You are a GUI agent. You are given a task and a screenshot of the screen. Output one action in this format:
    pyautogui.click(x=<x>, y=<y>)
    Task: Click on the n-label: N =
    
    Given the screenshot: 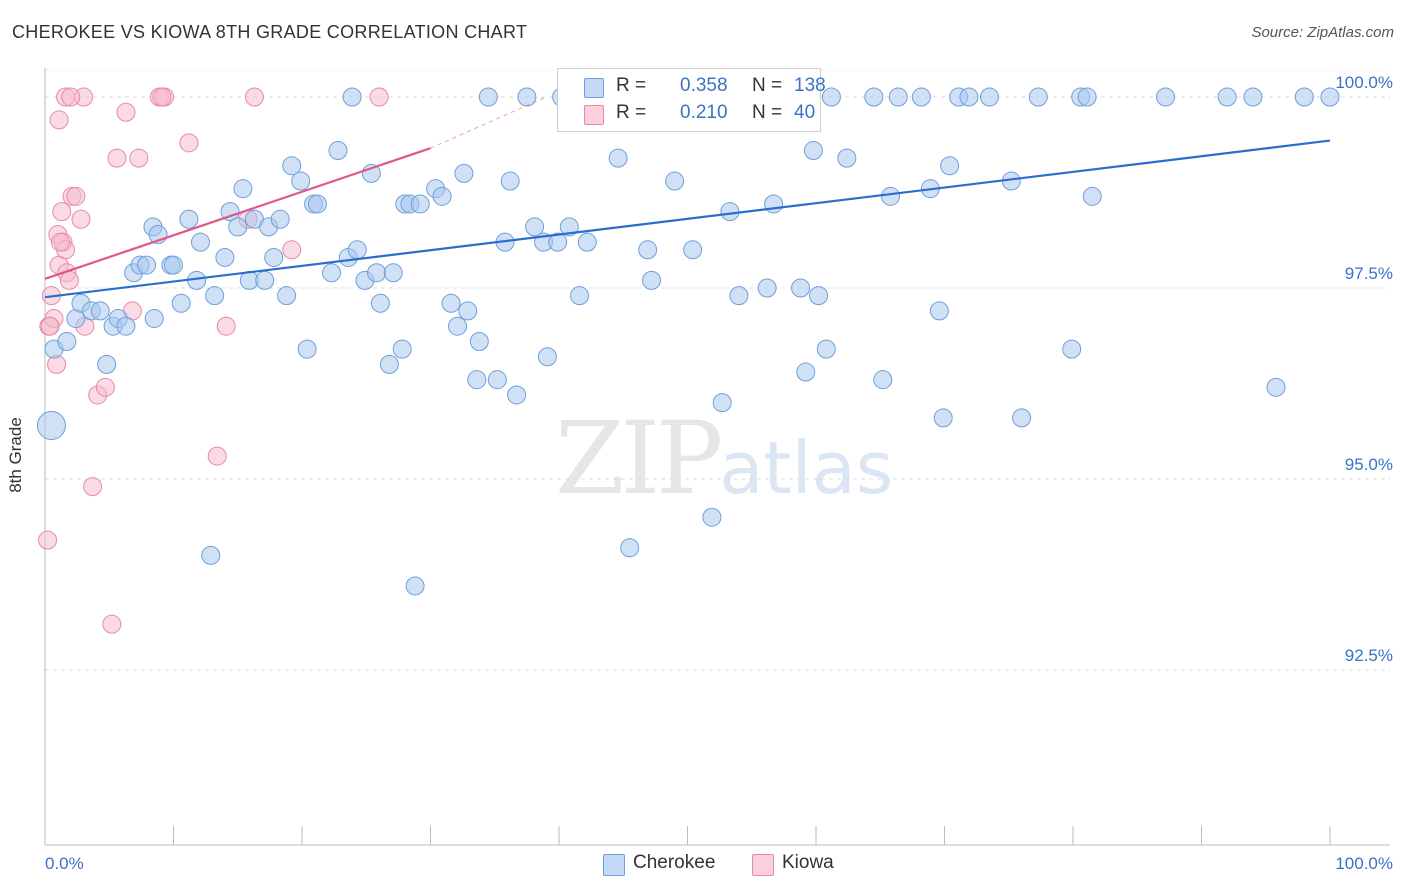 What is the action you would take?
    pyautogui.click(x=767, y=112)
    